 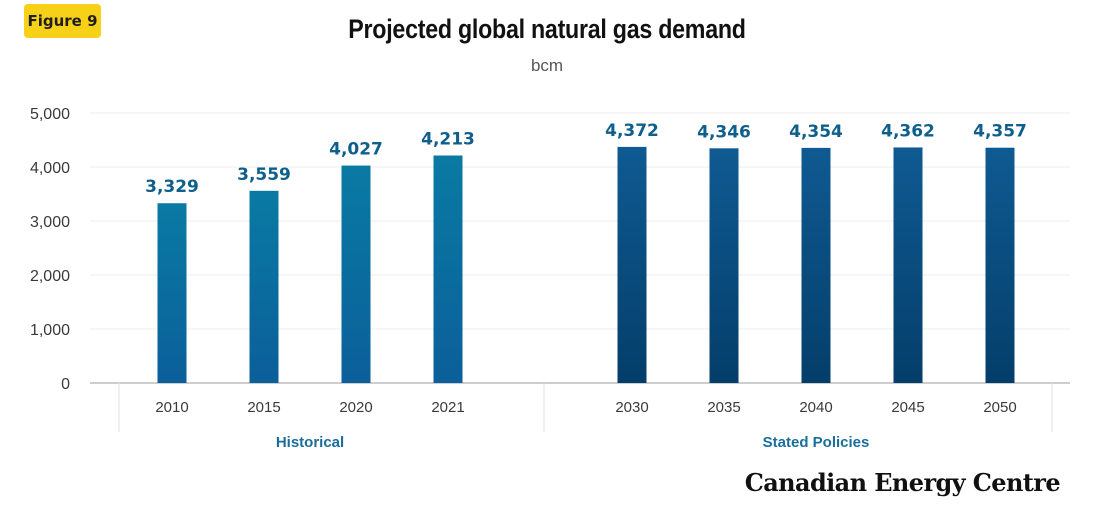 What do you see at coordinates (724, 132) in the screenshot?
I see `data-label-2035: 4,346` at bounding box center [724, 132].